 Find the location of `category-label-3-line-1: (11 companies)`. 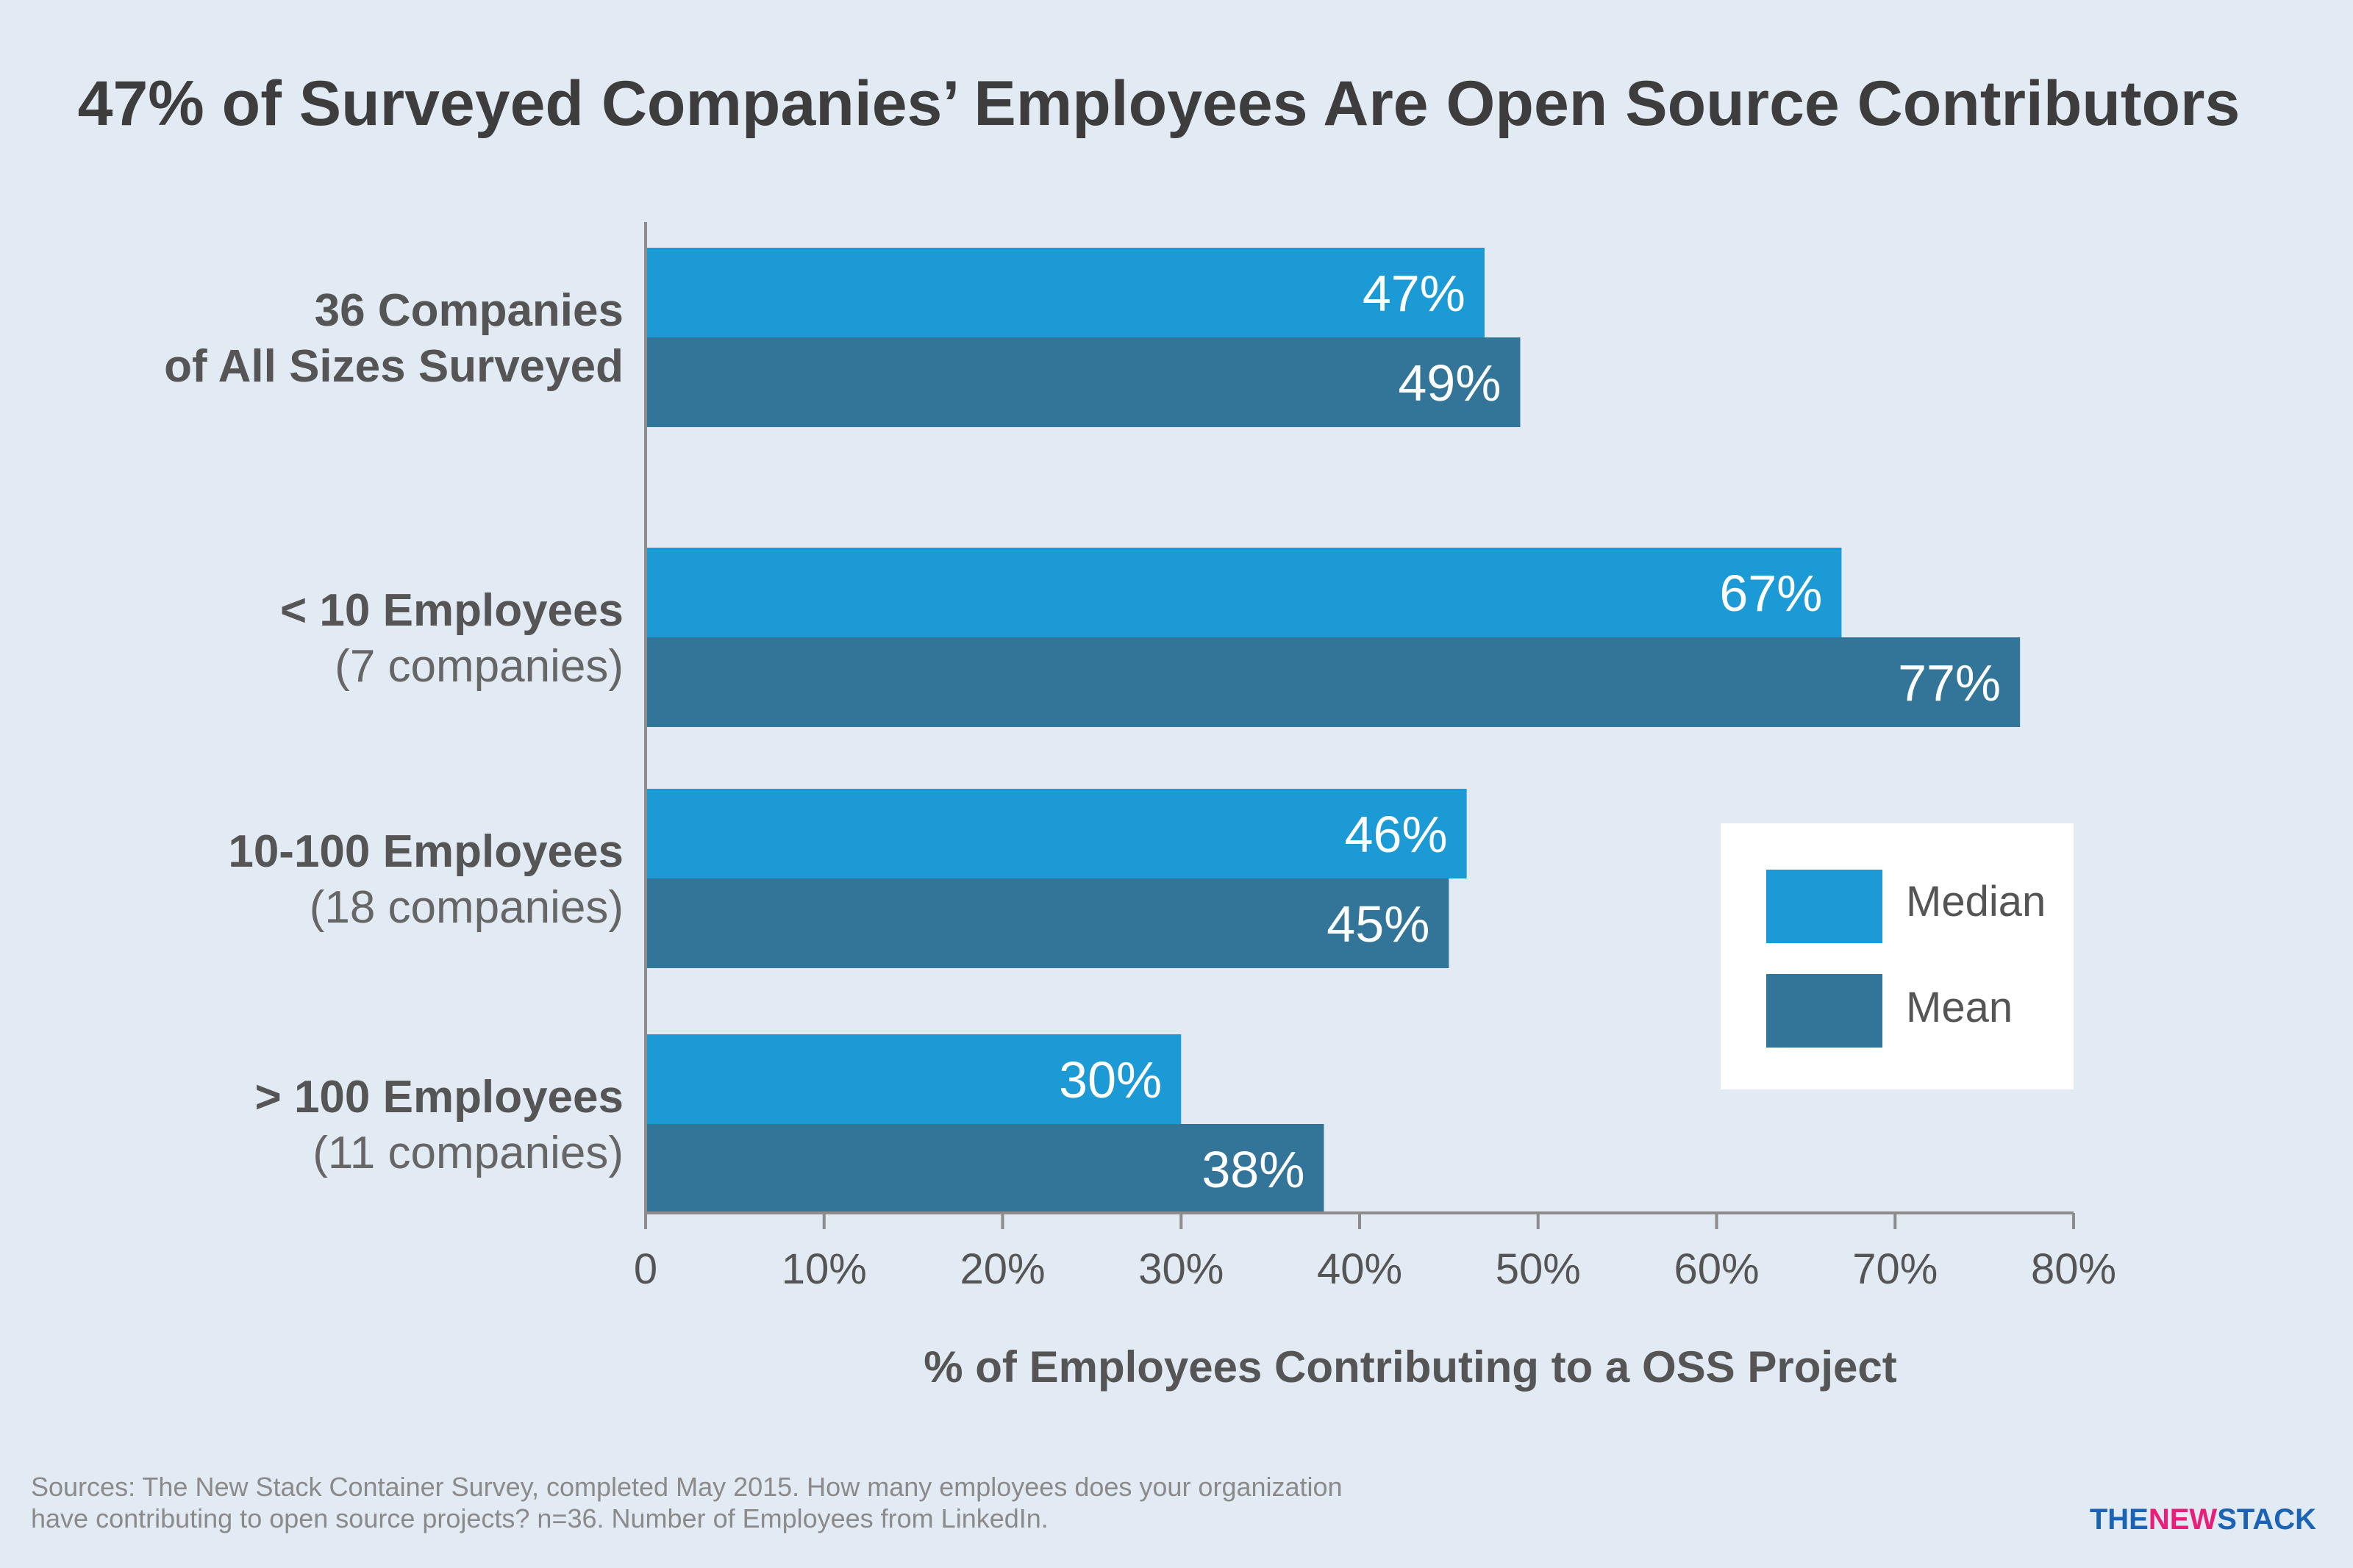

category-label-3-line-1: (11 companies) is located at coordinates (468, 1153).